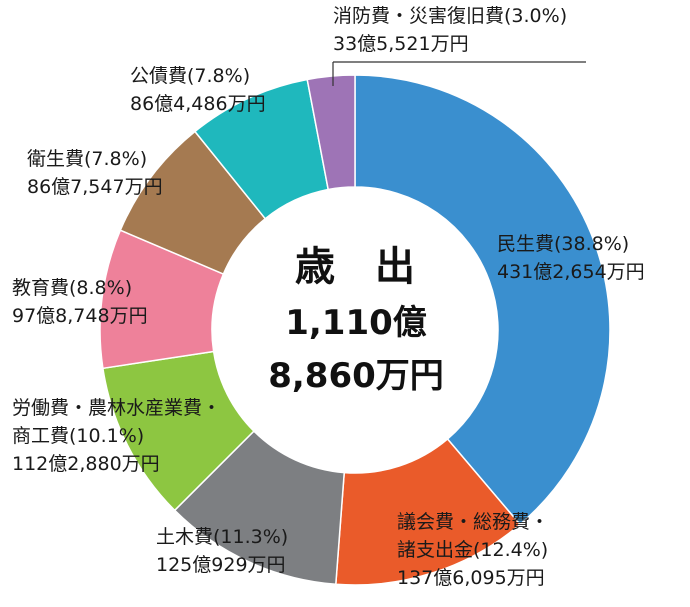 The image size is (690, 607). Describe the element at coordinates (355, 267) in the screenshot. I see `center-title: 歳 出` at that location.